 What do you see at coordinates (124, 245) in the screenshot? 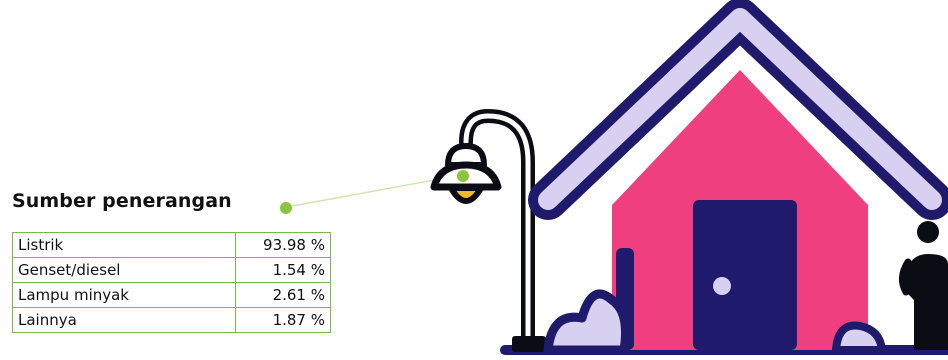
I see `row-label: Listrik` at bounding box center [124, 245].